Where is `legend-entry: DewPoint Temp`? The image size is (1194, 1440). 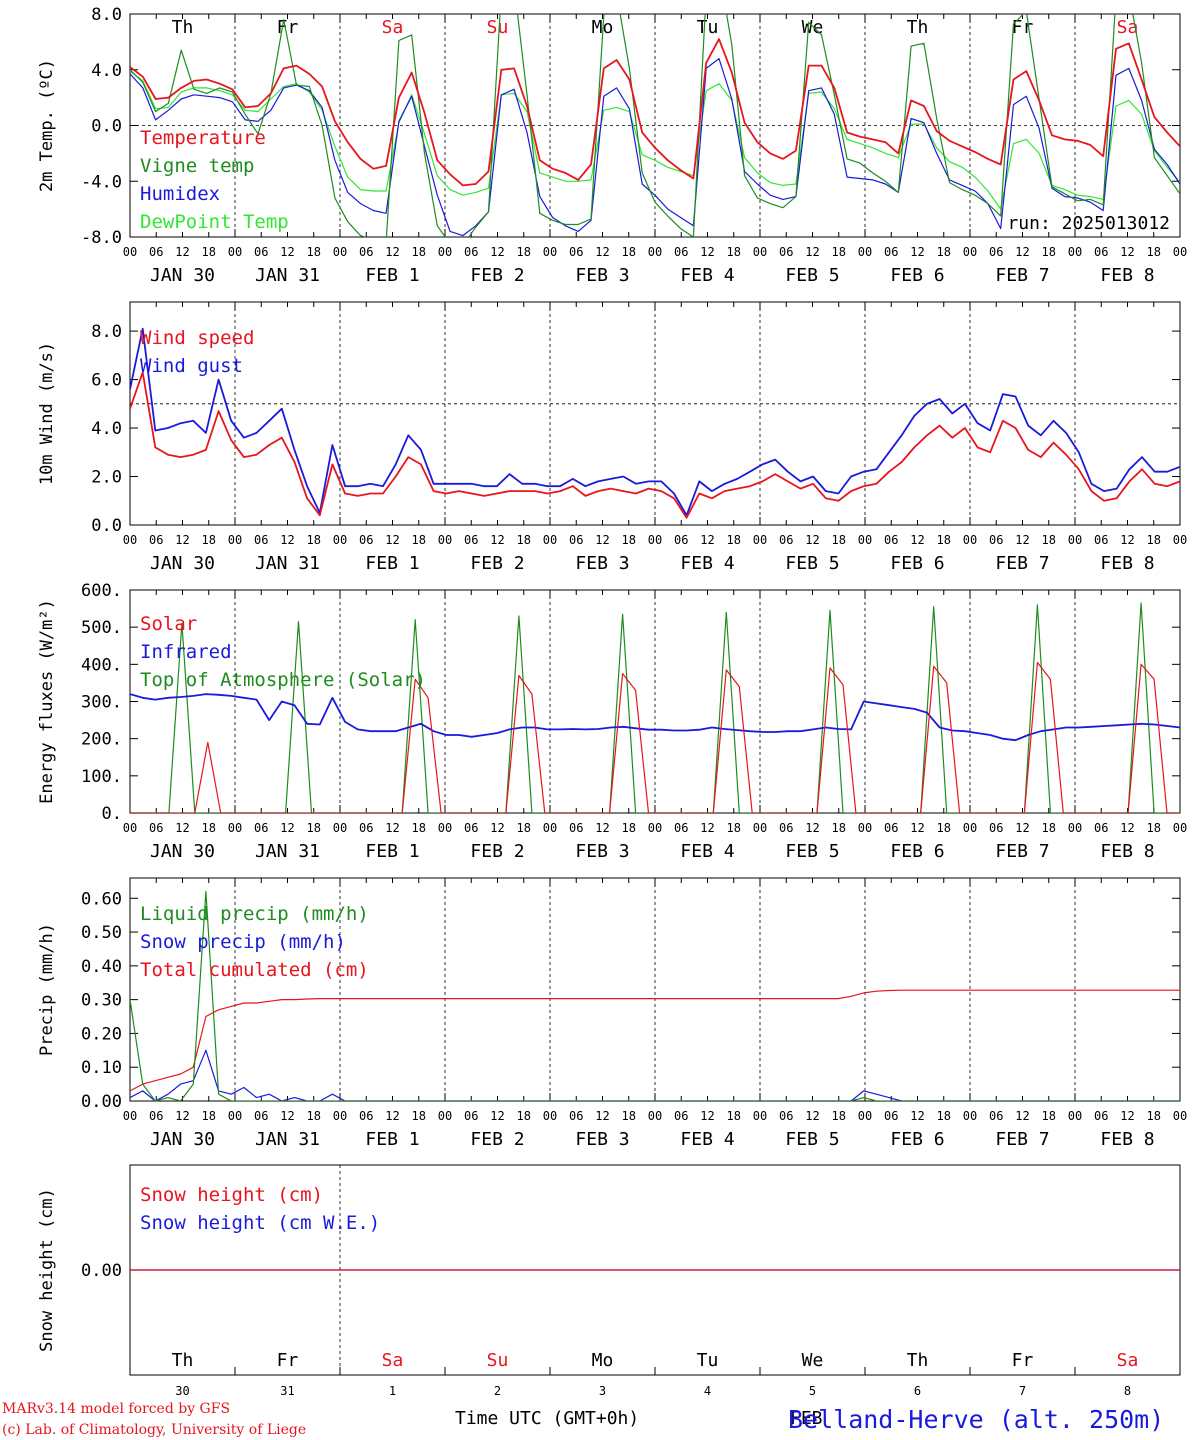
legend-entry: DewPoint Temp is located at coordinates (214, 222).